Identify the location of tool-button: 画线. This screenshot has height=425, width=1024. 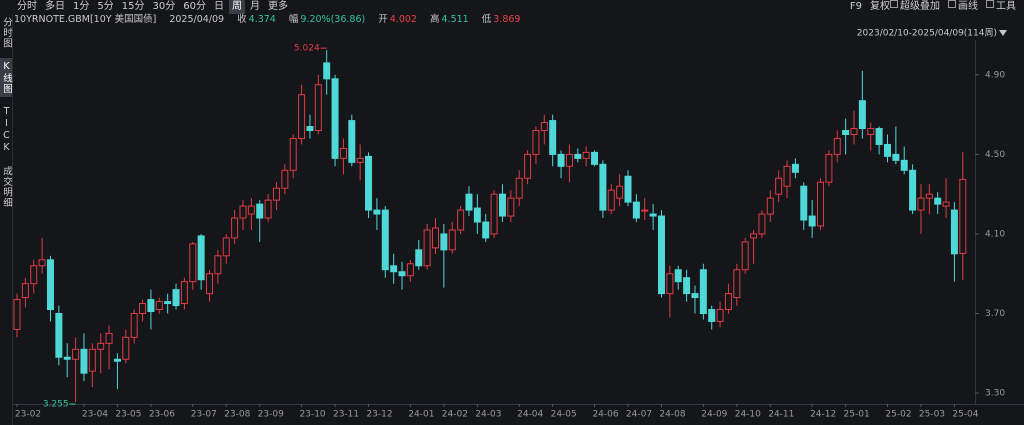
(968, 6).